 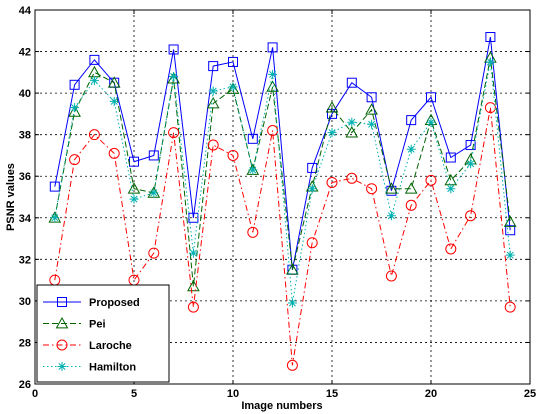 I want to click on legend-label-hamilton: Hamilton, so click(x=112, y=368).